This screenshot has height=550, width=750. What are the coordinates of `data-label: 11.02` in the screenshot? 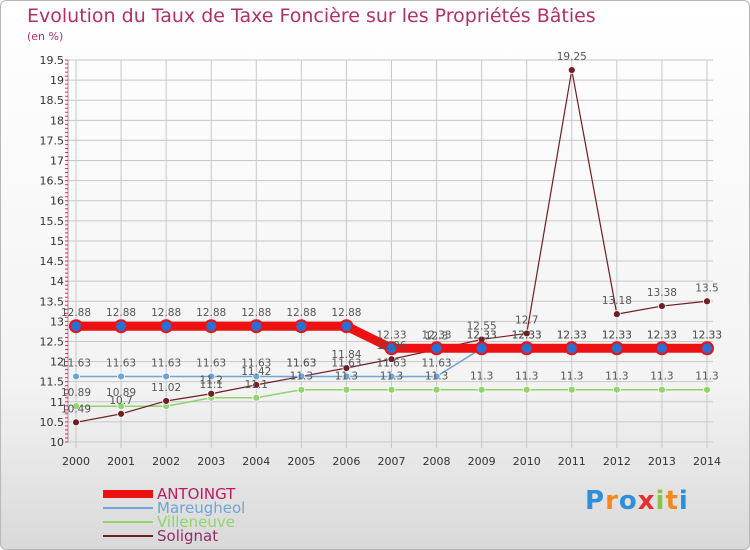 It's located at (166, 388).